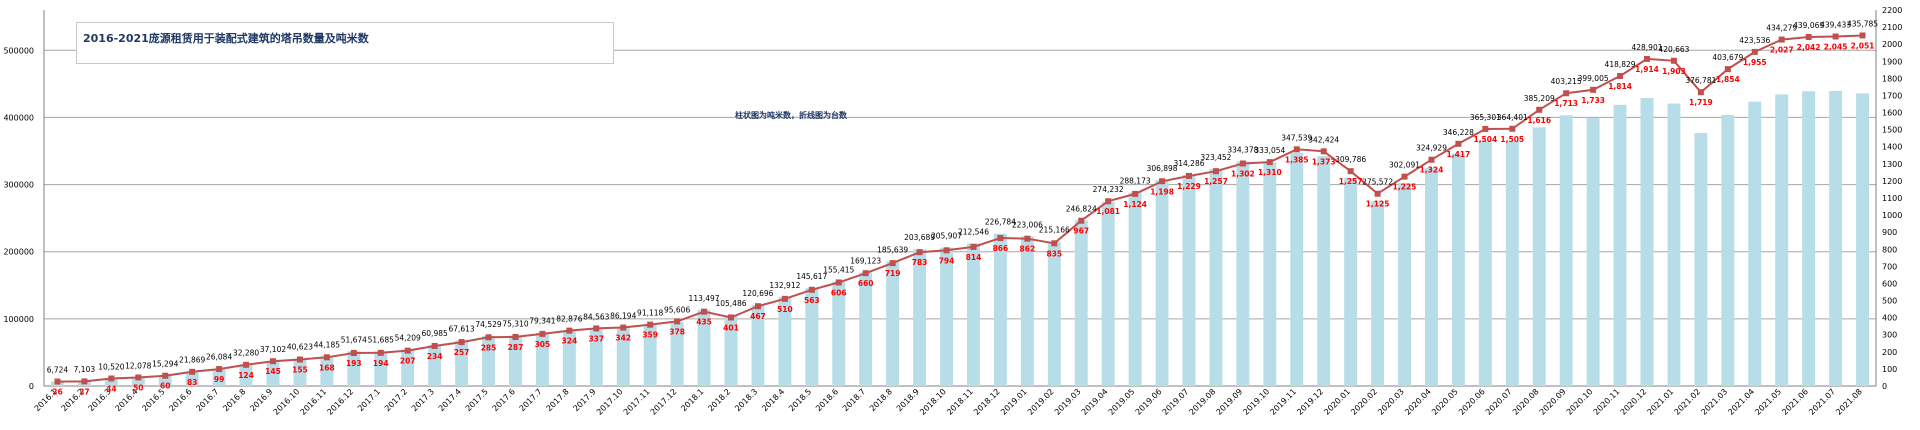 This screenshot has width=1920, height=430. Describe the element at coordinates (1892, 44) in the screenshot. I see `y-right-tick-label: 2000` at that location.